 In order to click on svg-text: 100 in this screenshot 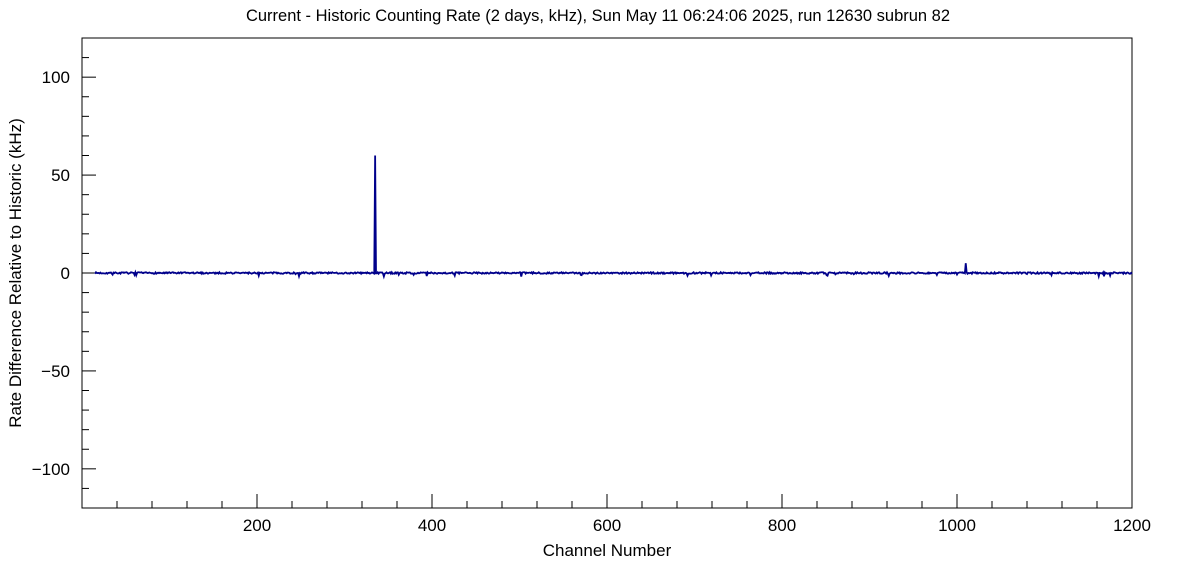, I will do `click(56, 77)`.